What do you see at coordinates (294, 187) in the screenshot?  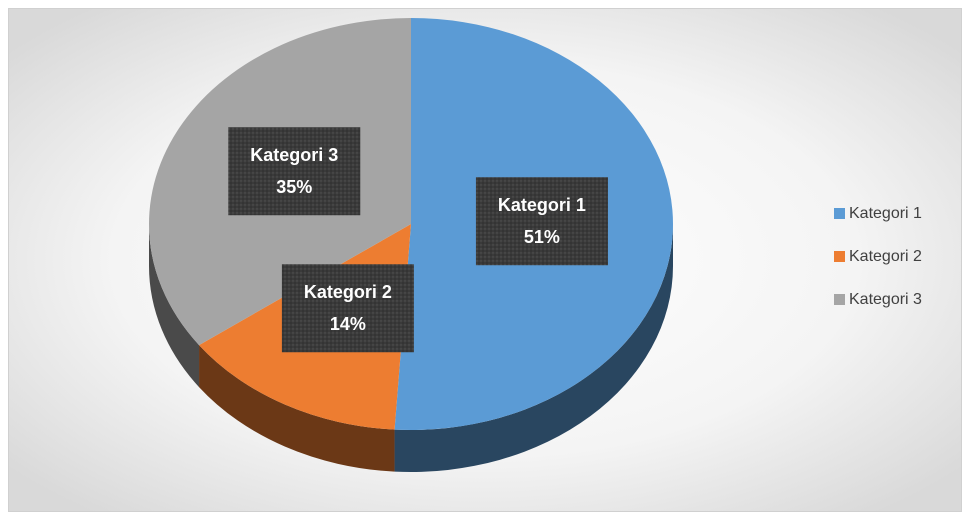 I see `data-label-value: 35%` at bounding box center [294, 187].